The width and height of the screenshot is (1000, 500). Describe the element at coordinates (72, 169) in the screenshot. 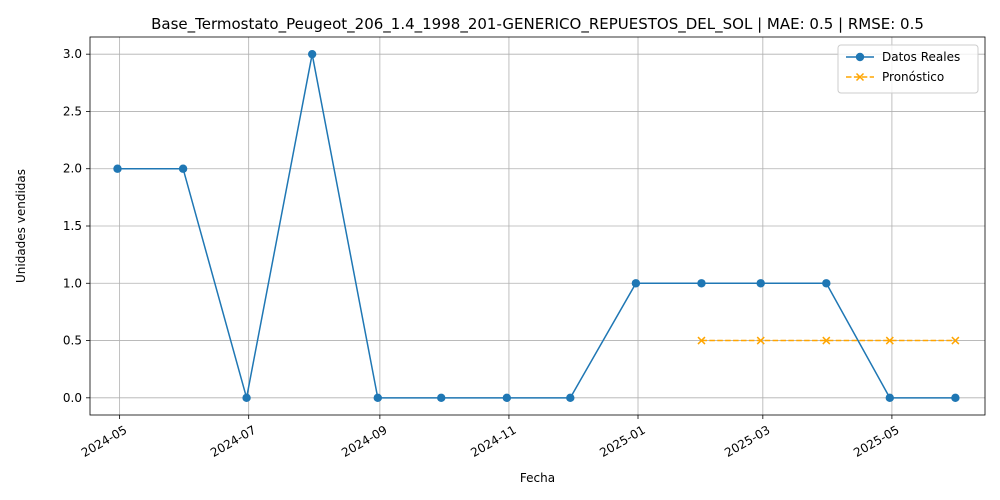

I see `y-tick-label: 2.0` at that location.